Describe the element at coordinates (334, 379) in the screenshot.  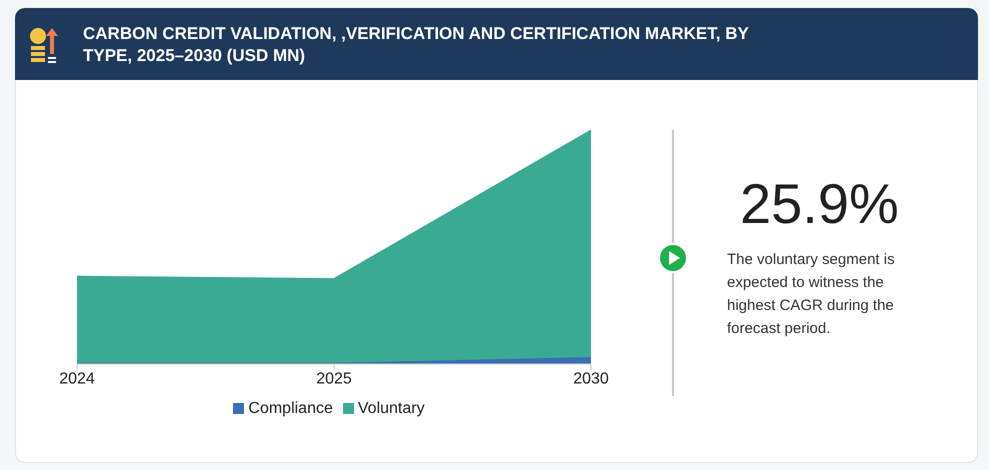
I see `x-tick-label: 2025` at that location.